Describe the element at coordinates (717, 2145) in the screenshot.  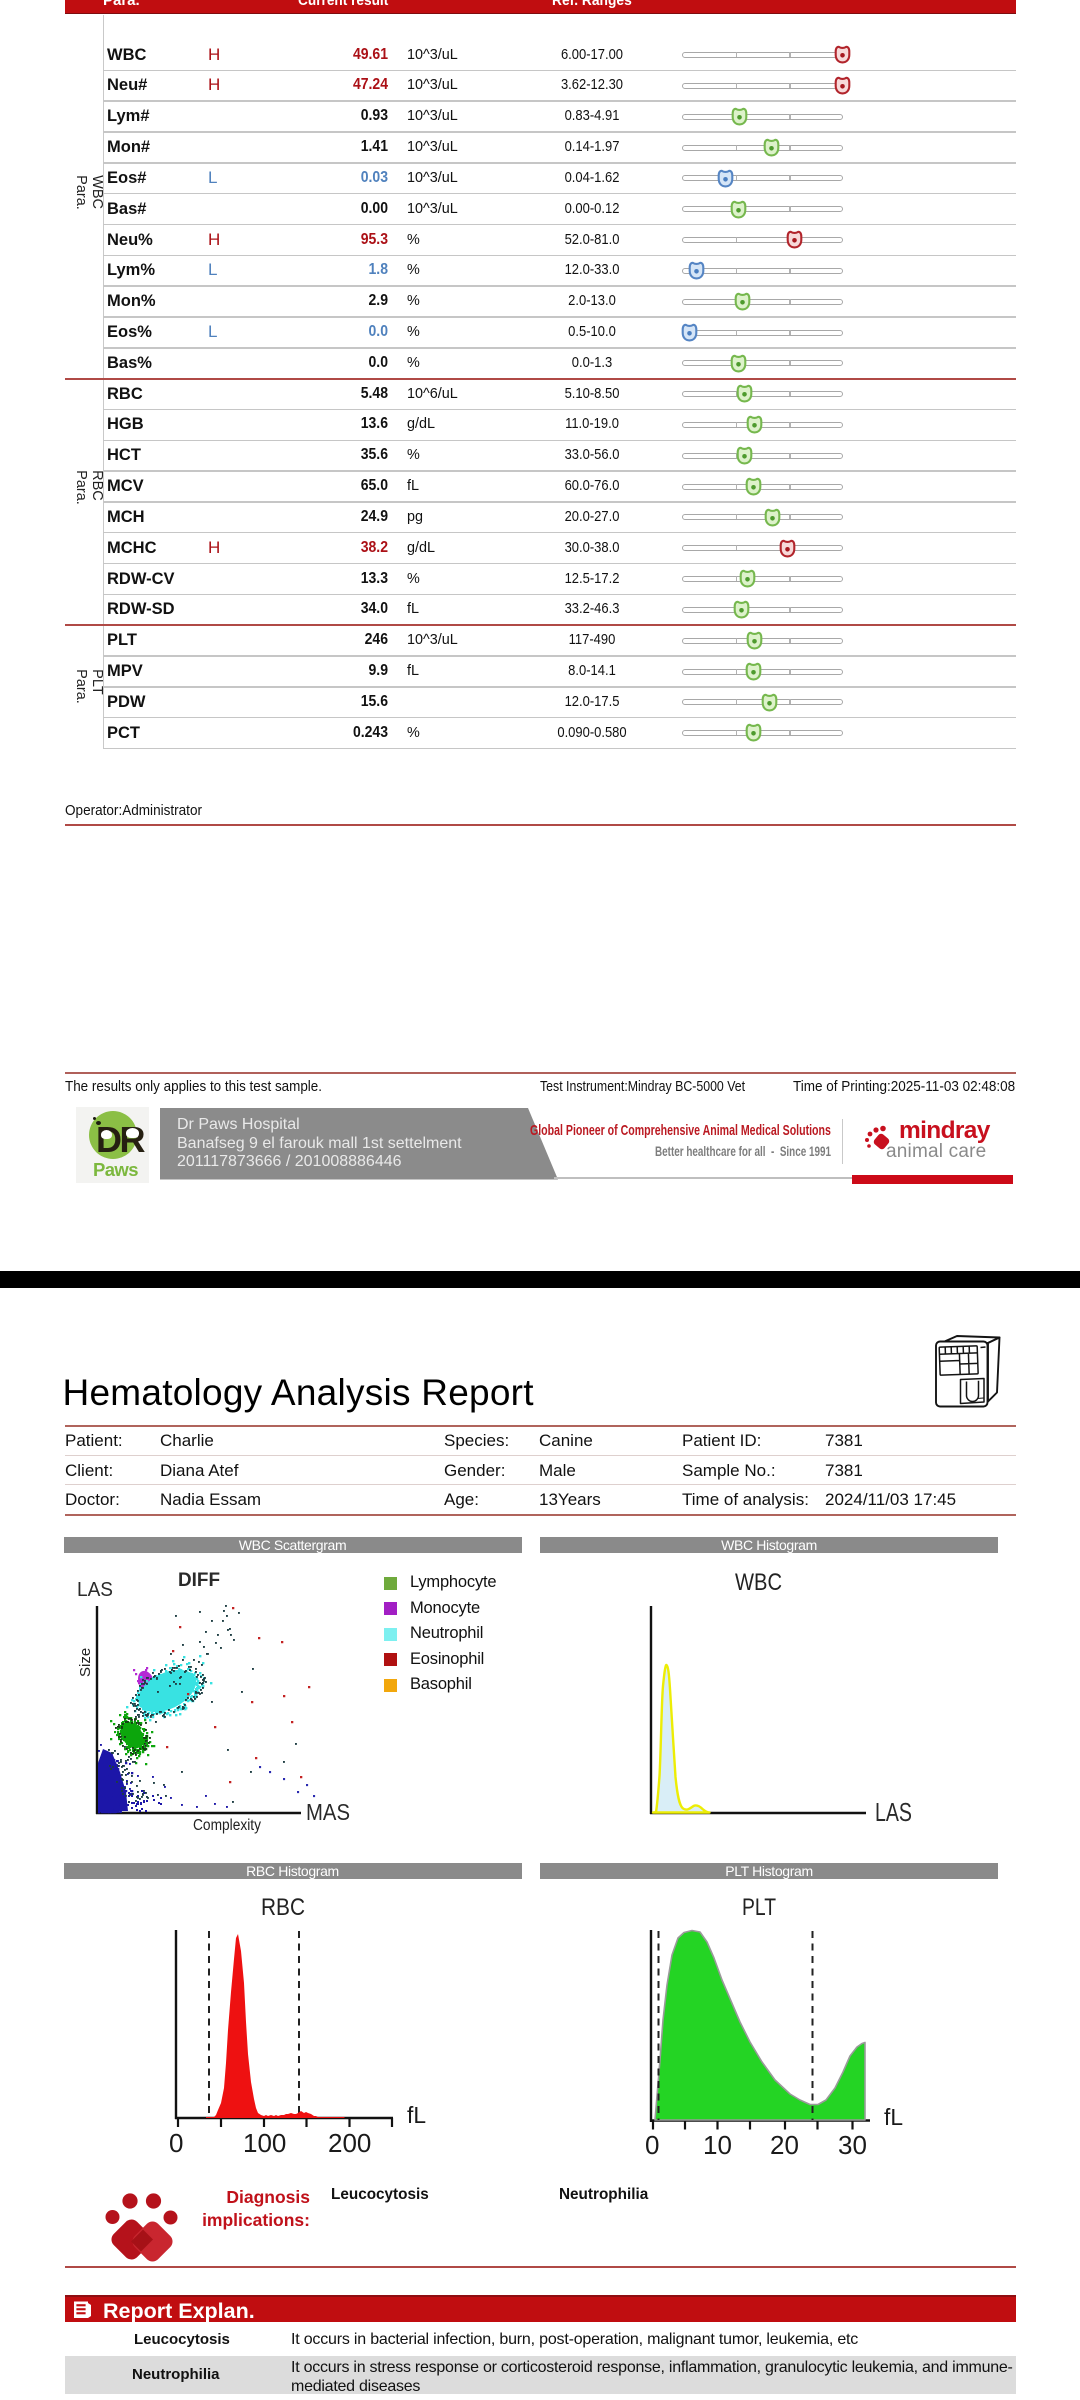
I see `svg-text: 10` at that location.